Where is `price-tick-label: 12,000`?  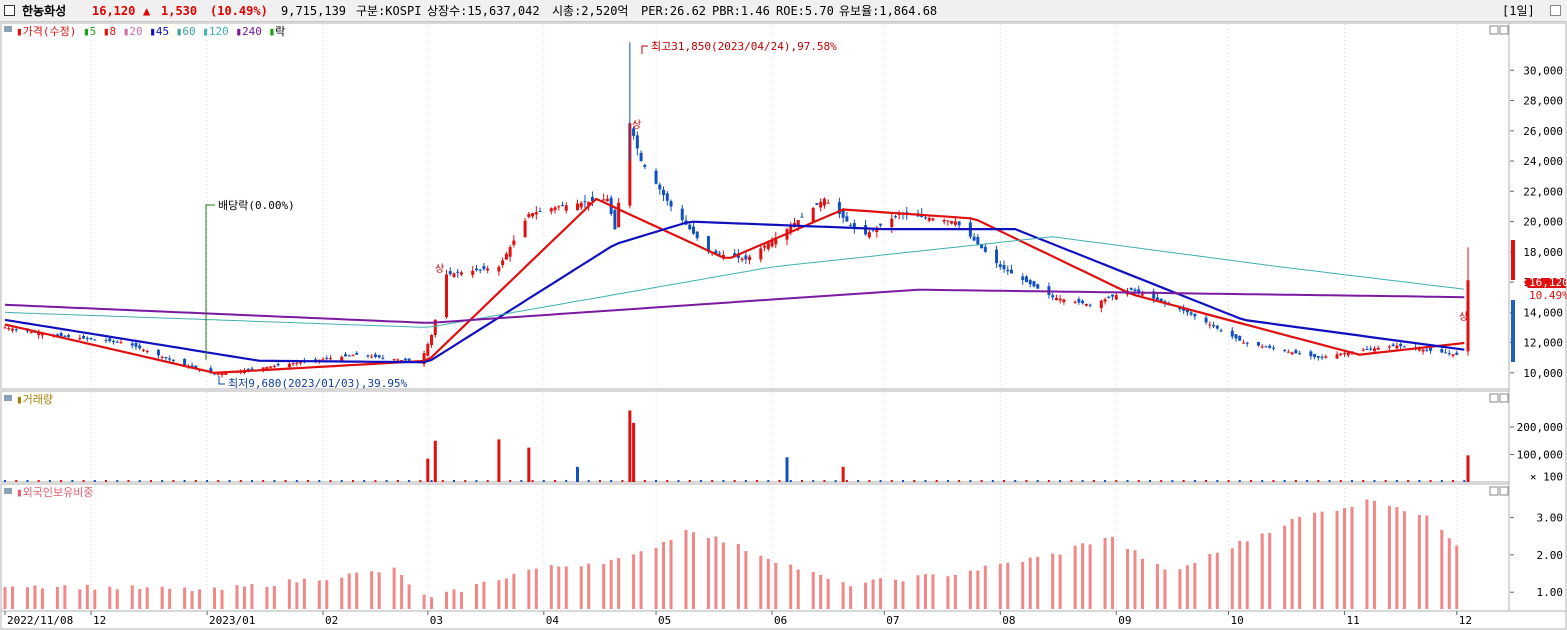
price-tick-label: 12,000 is located at coordinates (1543, 343).